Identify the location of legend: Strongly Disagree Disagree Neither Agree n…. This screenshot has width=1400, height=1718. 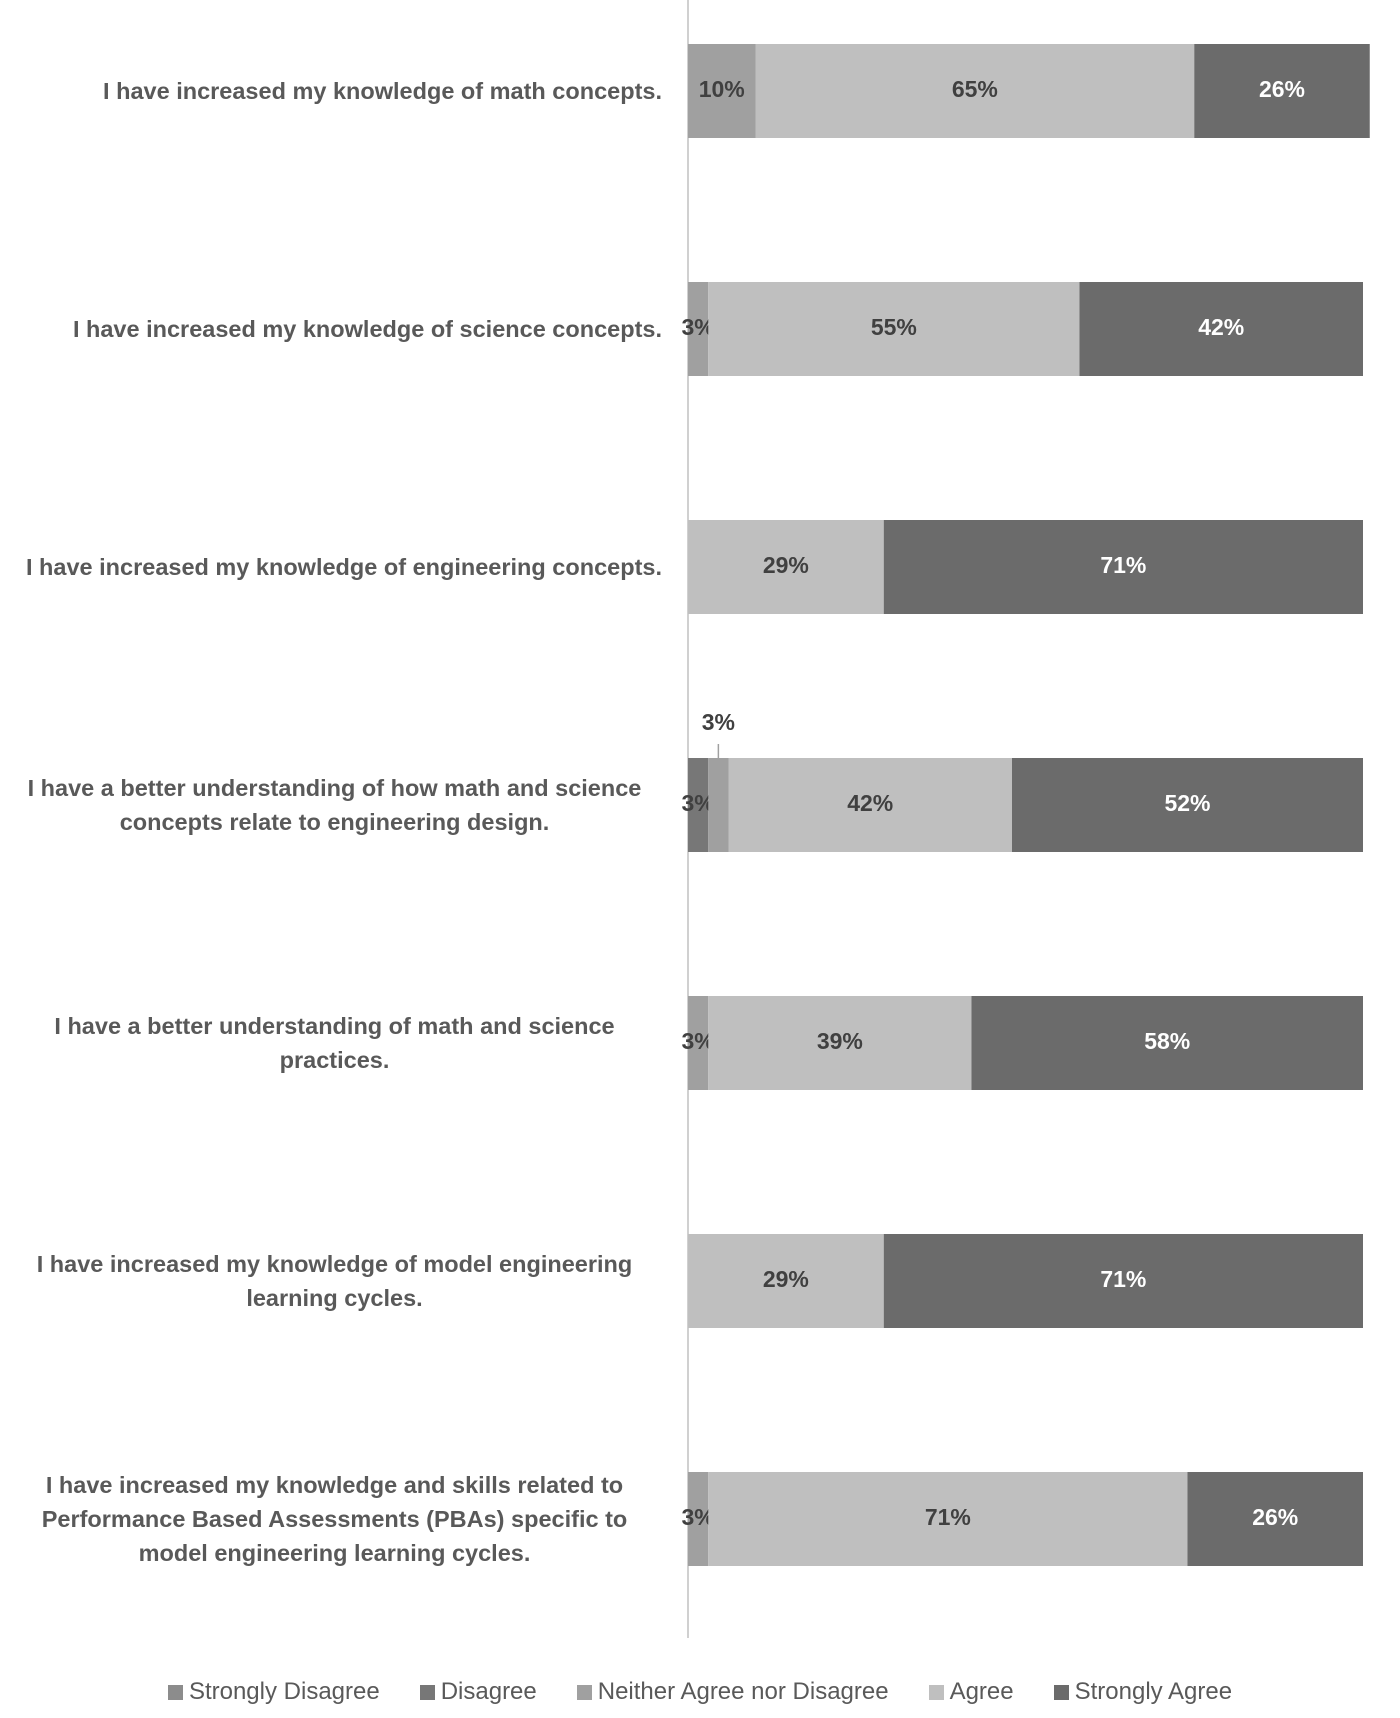
(700, 1692).